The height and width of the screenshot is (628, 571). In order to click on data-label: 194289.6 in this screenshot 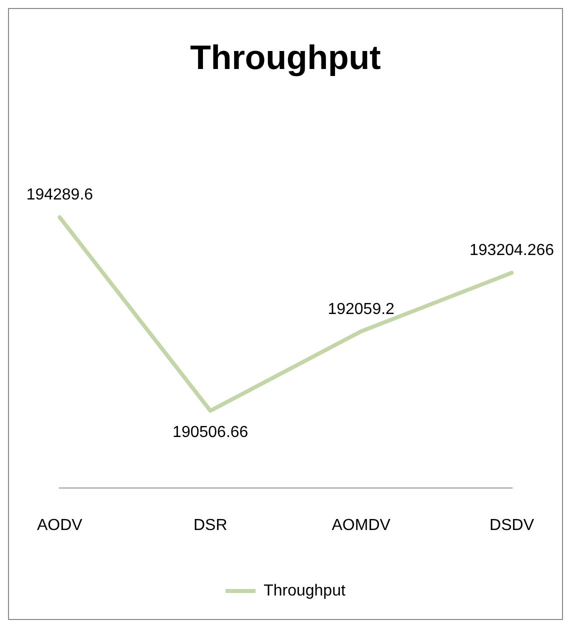, I will do `click(60, 195)`.